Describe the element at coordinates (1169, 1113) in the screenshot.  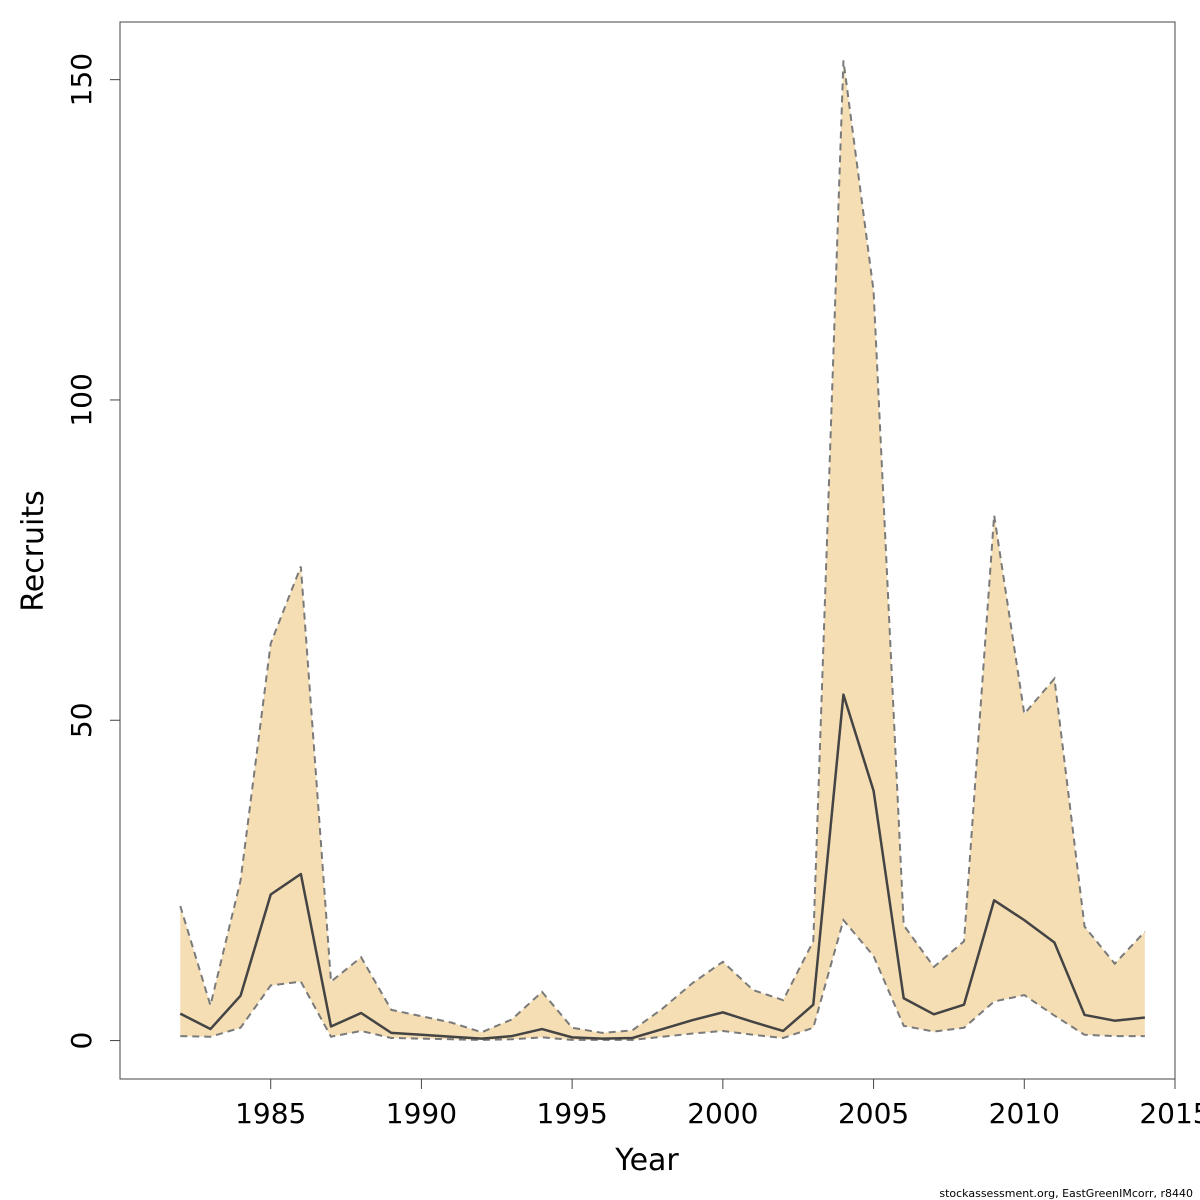
I see `x-tick-label: 2015` at that location.